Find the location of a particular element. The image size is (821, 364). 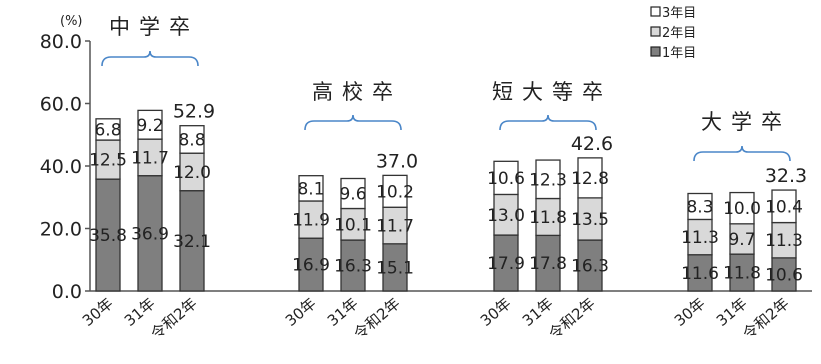

data-label-year3: 9.2 is located at coordinates (149, 126).